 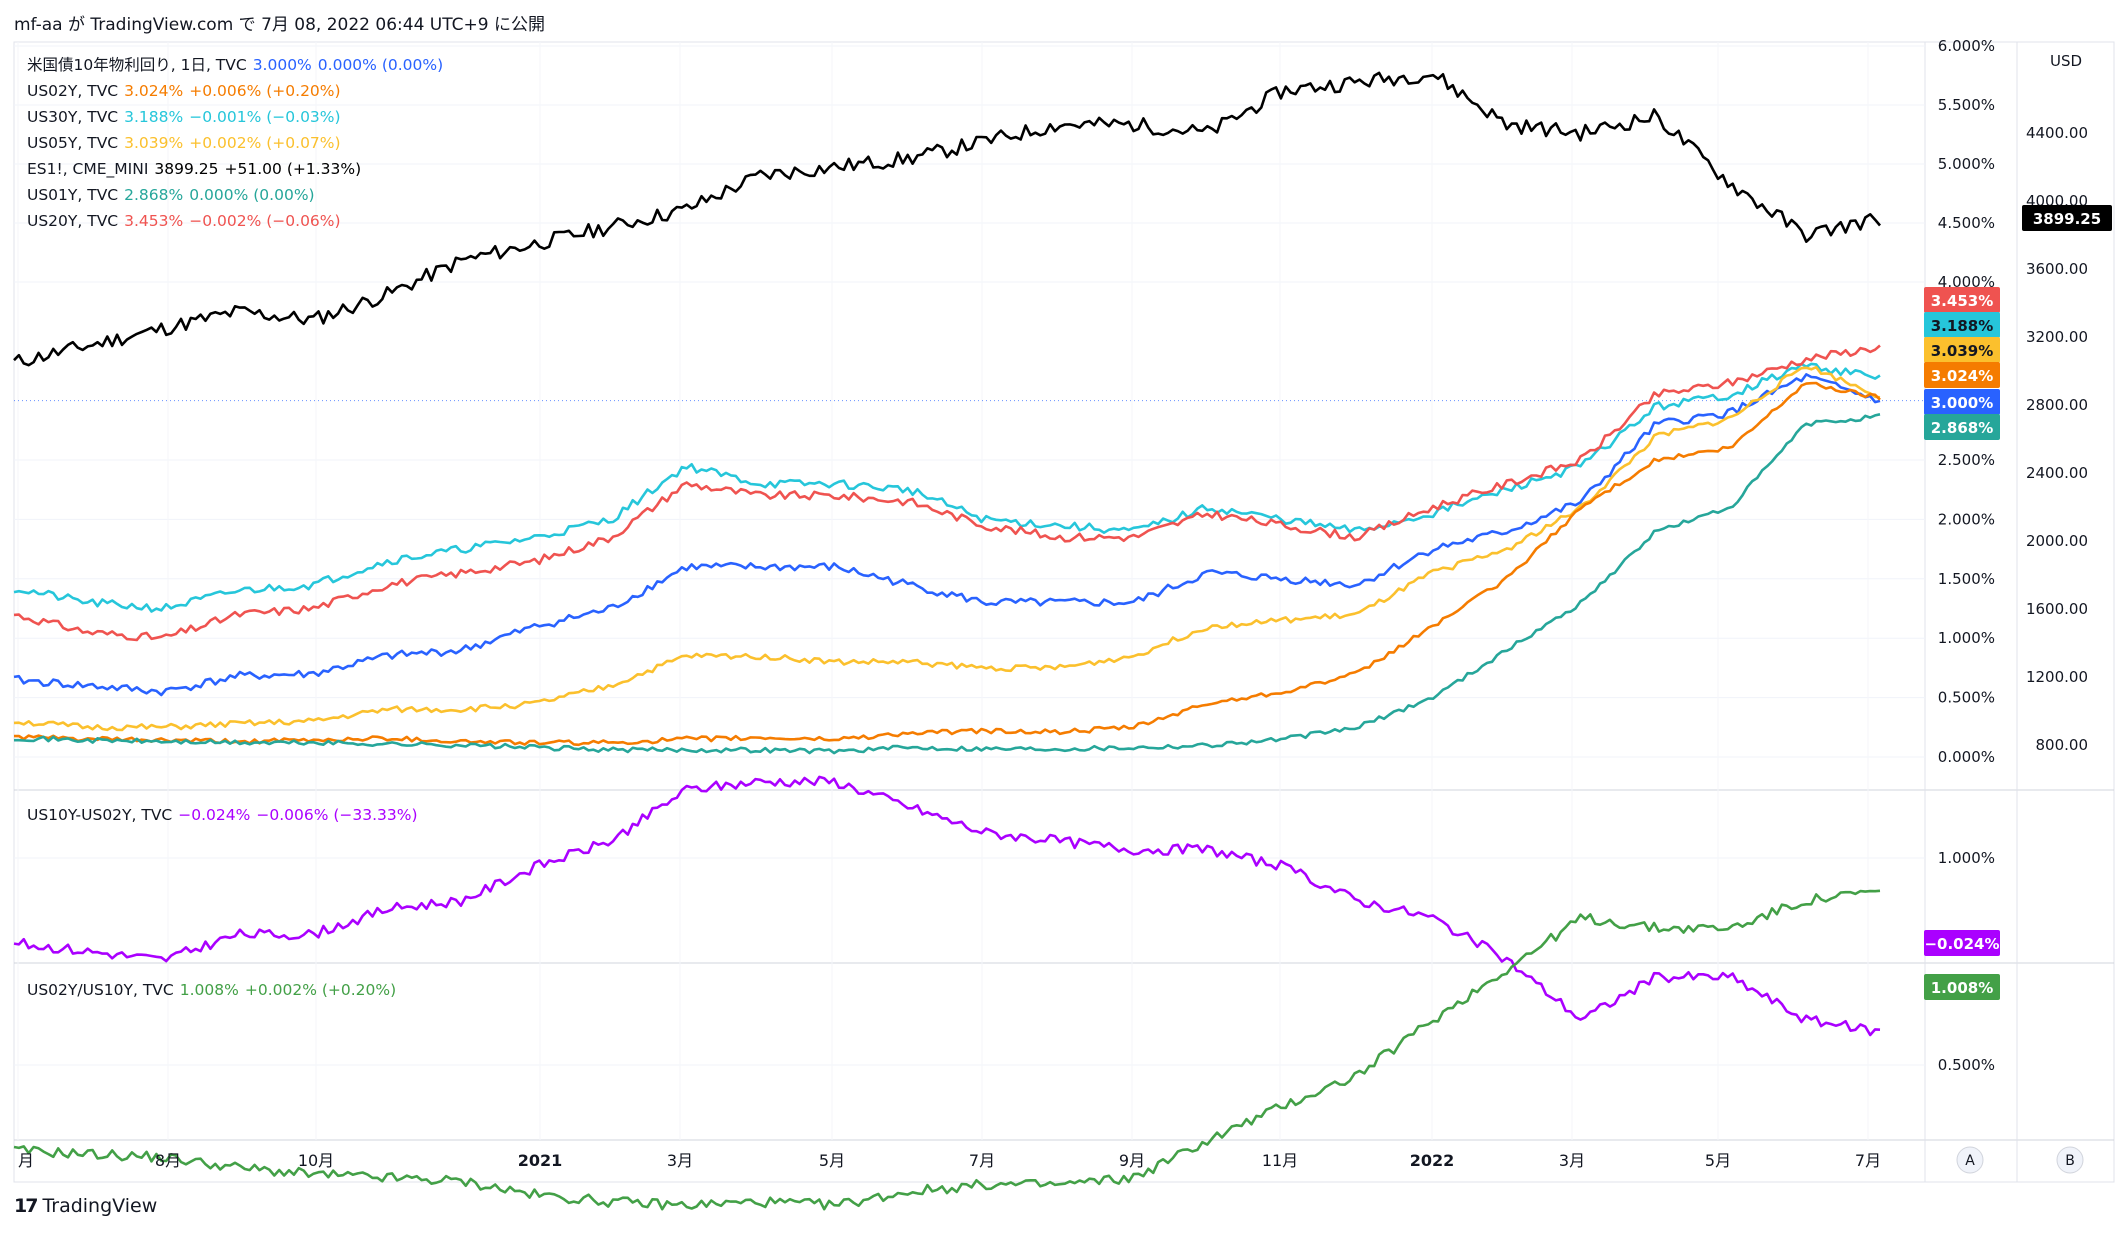 What do you see at coordinates (1280, 1160) in the screenshot?
I see `axis-tick-x: 11月` at bounding box center [1280, 1160].